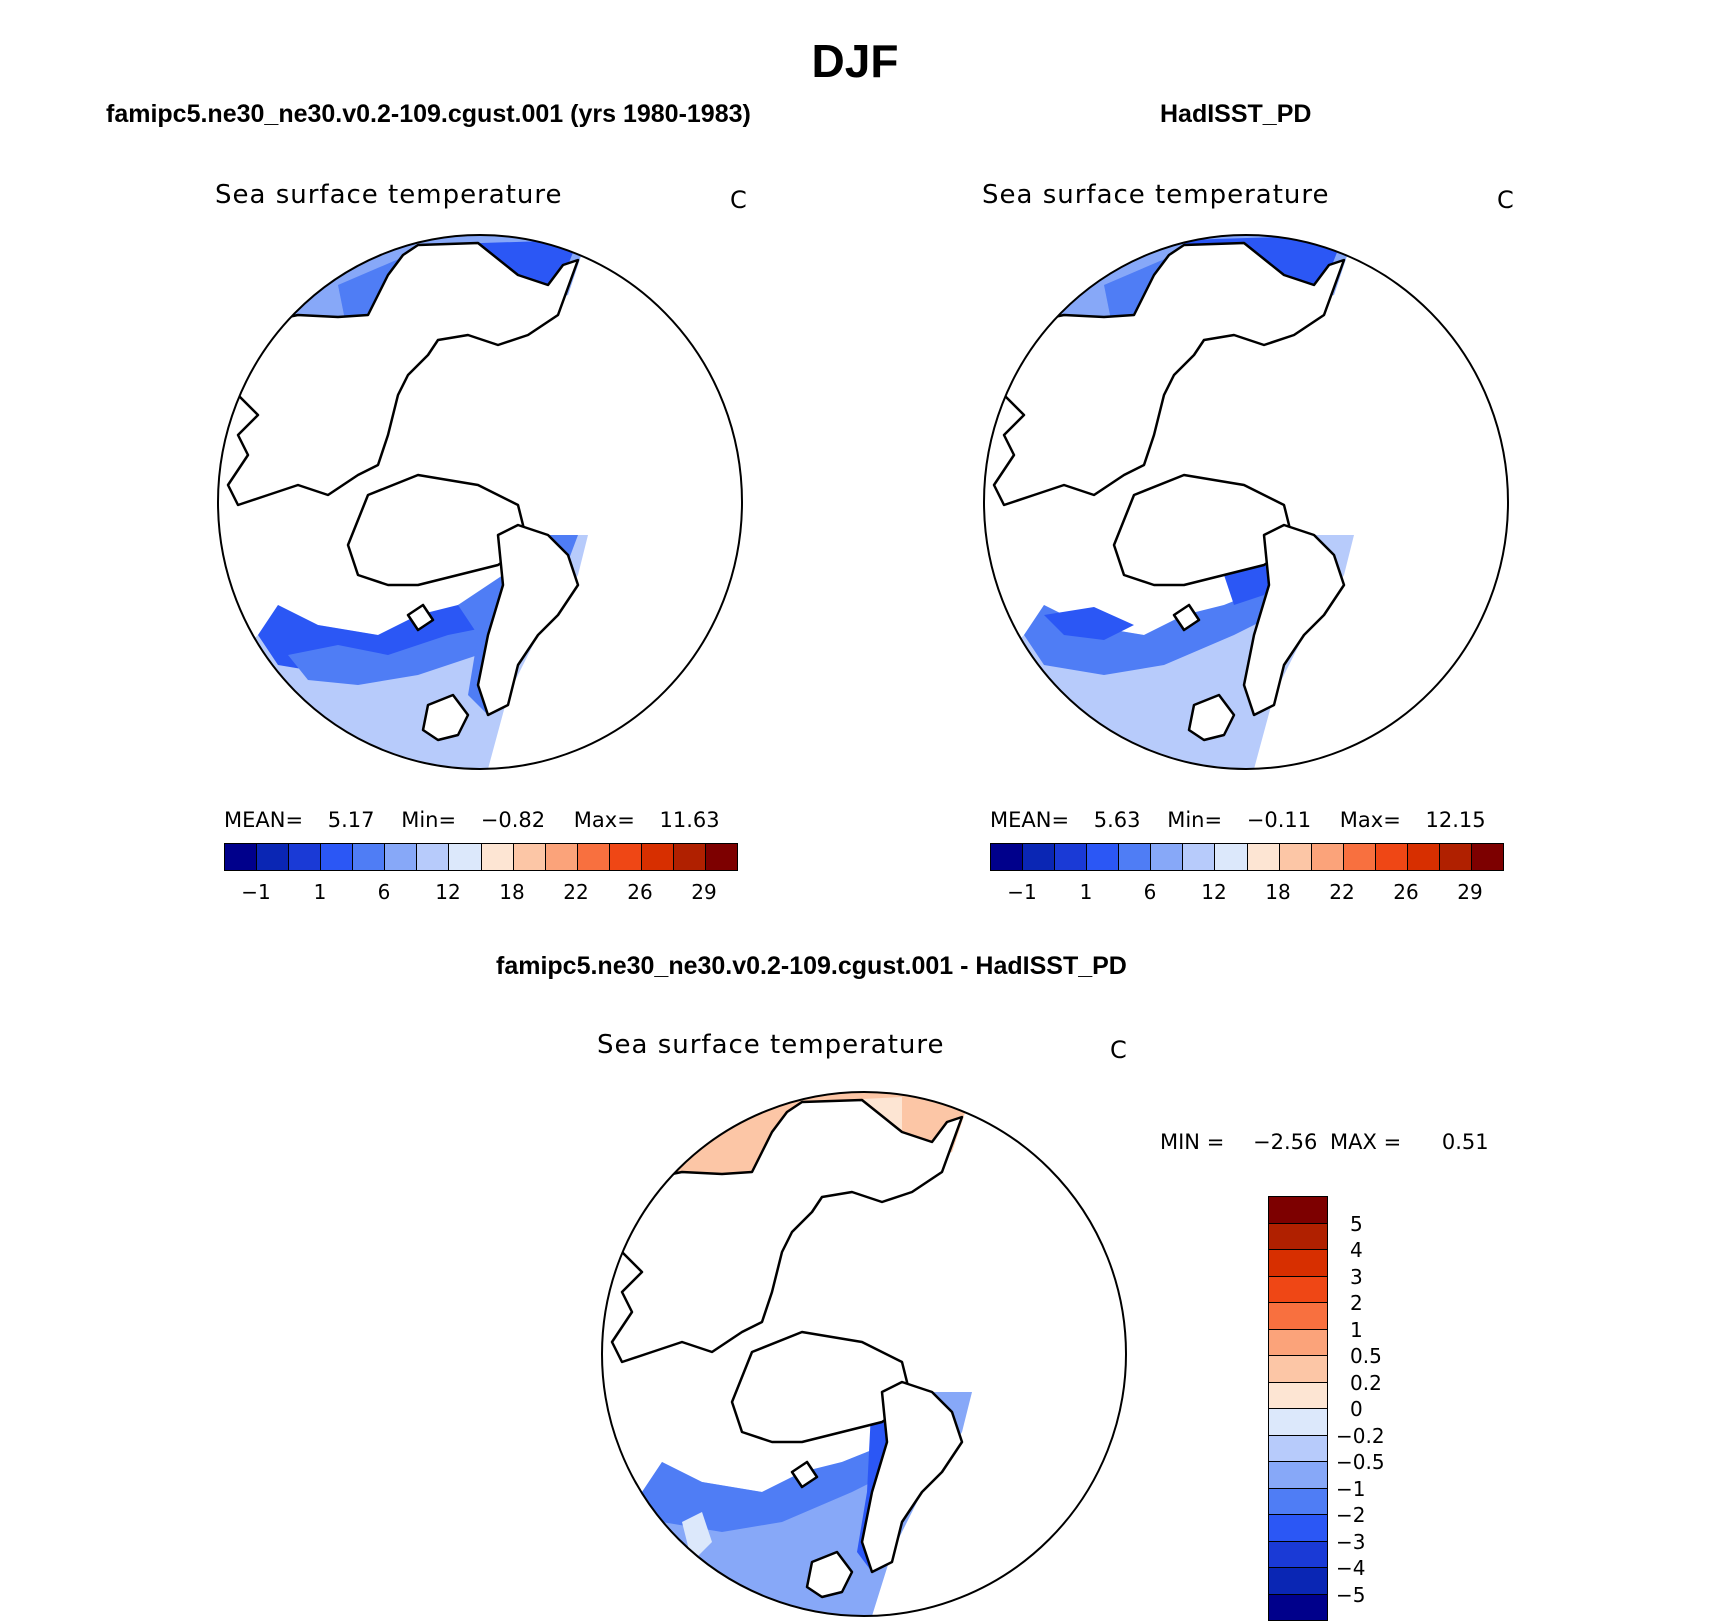  Describe the element at coordinates (480, 502) in the screenshot. I see `panel1-polar-map` at that location.